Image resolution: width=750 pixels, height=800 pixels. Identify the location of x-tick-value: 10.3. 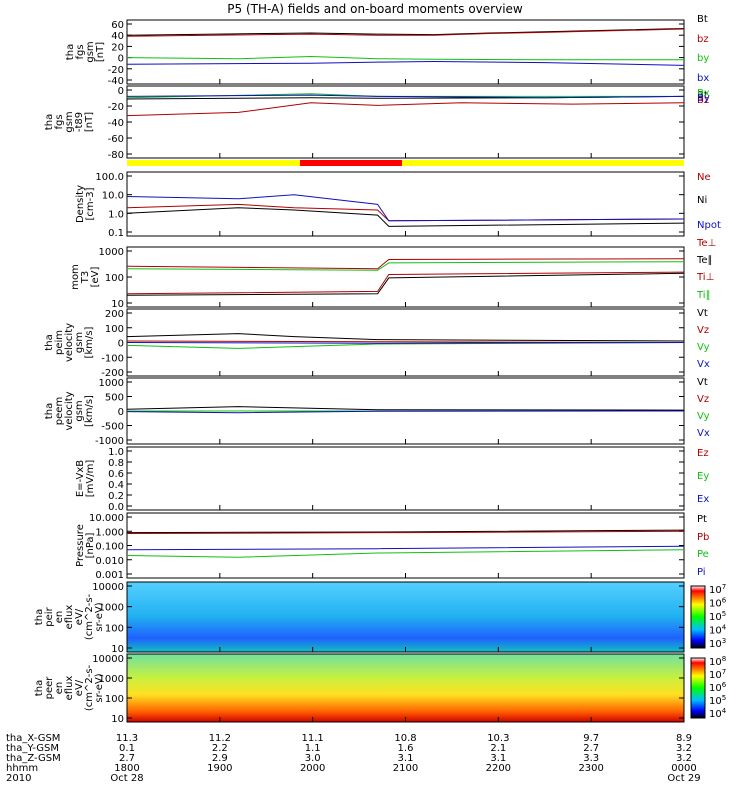
(498, 738).